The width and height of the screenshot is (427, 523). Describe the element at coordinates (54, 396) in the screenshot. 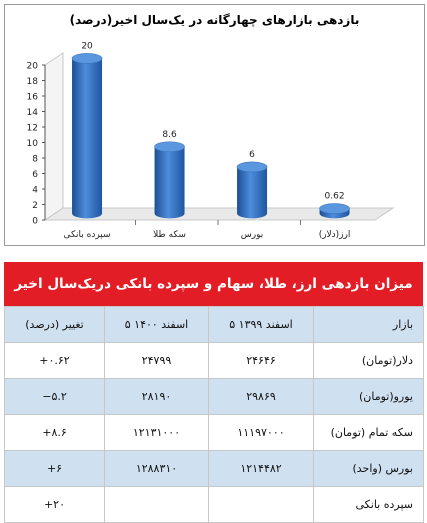

I see `row-change: −۵.۲` at that location.